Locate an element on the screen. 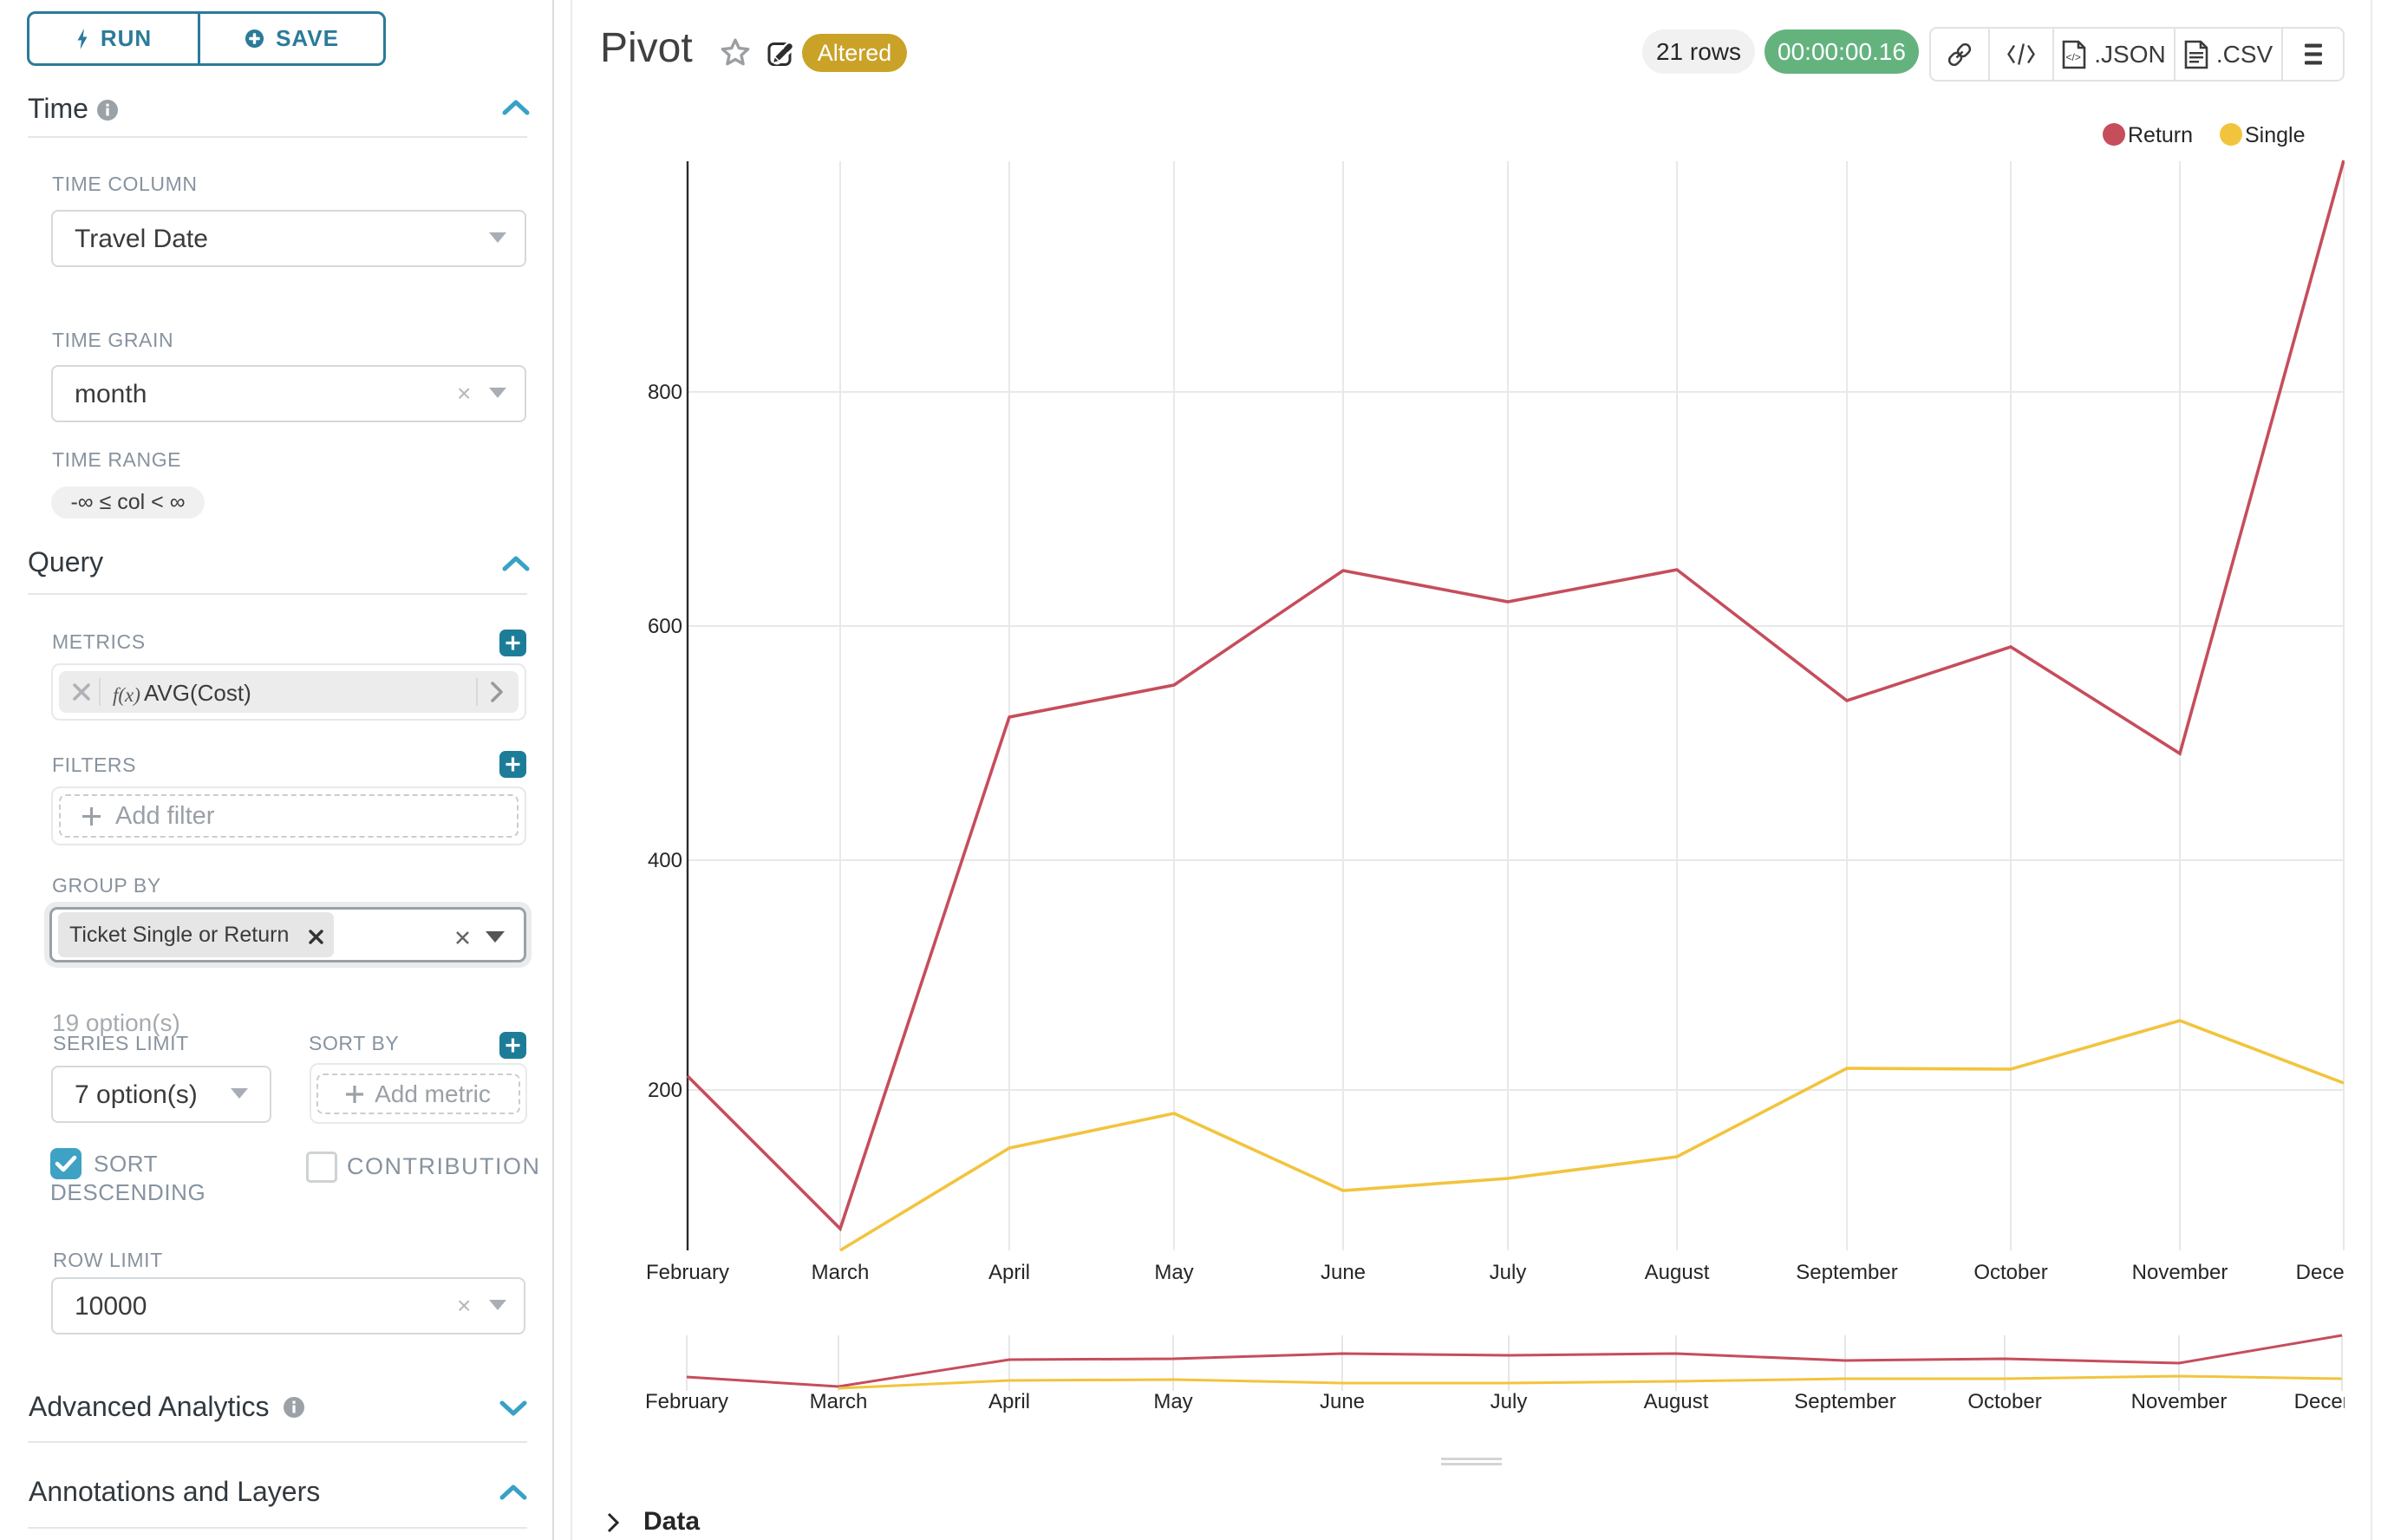 The height and width of the screenshot is (1540, 2381). svg-text: 200 is located at coordinates (665, 1090).